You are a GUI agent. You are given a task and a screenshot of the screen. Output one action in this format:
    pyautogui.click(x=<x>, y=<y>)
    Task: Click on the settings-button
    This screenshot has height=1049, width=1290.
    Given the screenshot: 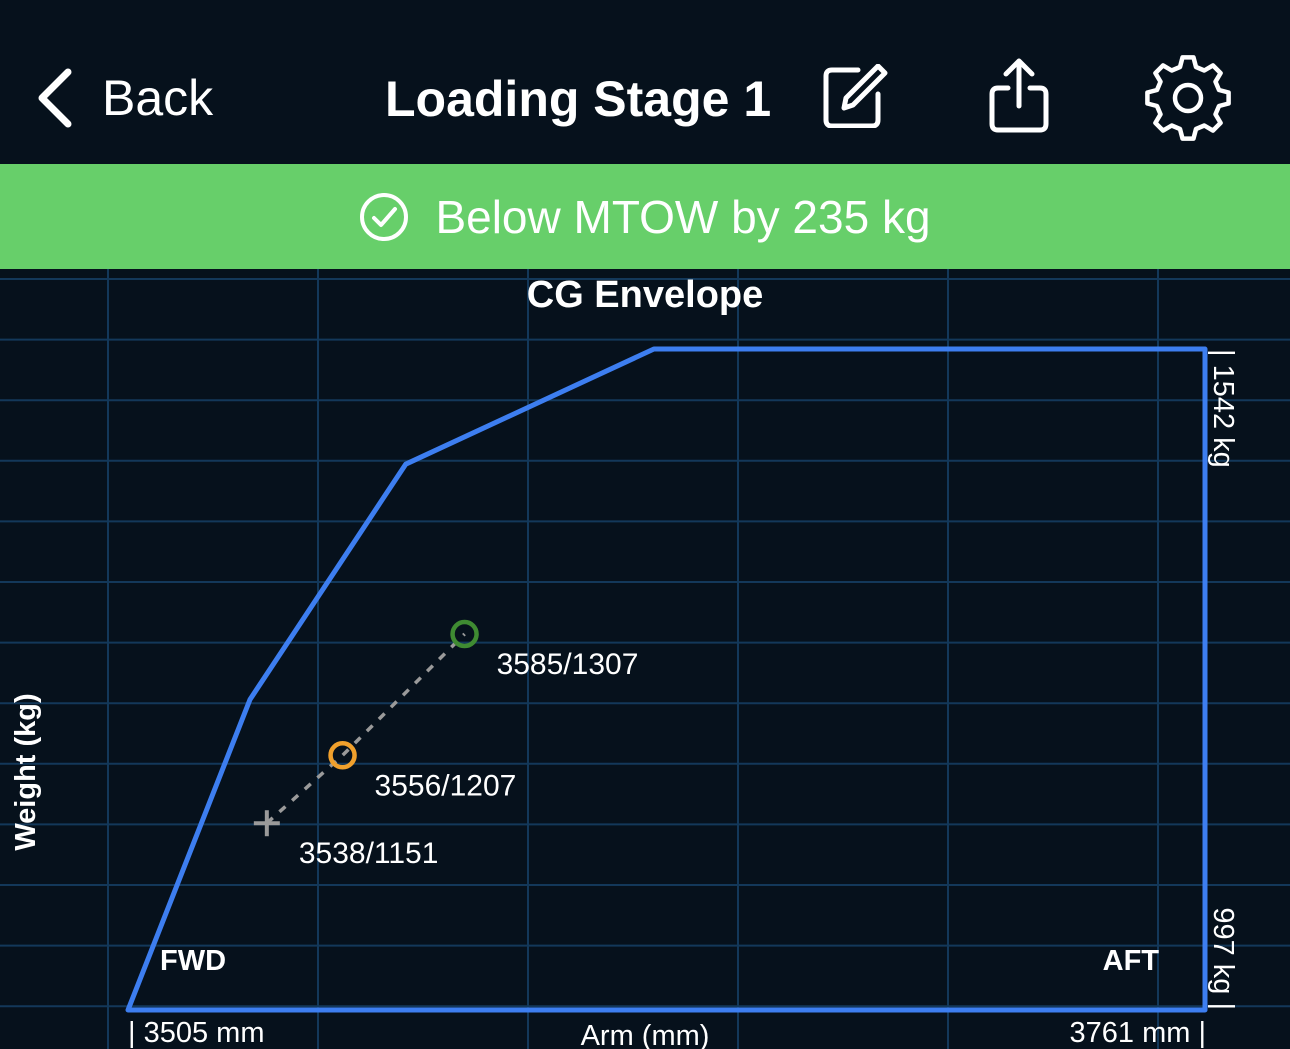 What is the action you would take?
    pyautogui.click(x=1188, y=98)
    